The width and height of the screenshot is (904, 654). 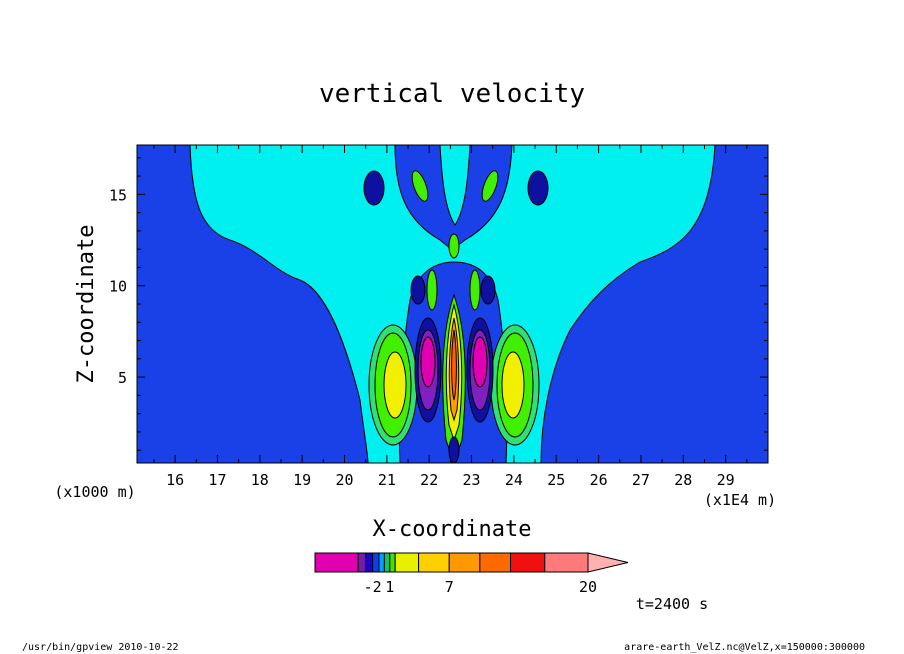 What do you see at coordinates (556, 480) in the screenshot?
I see `x-tick-label: 25` at bounding box center [556, 480].